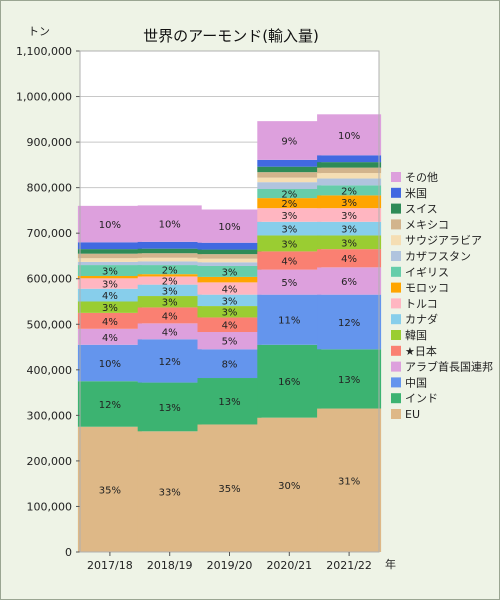 Image resolution: width=500 pixels, height=600 pixels. Describe the element at coordinates (44, 51) in the screenshot. I see `y-tick-label: 1,100,000` at that location.